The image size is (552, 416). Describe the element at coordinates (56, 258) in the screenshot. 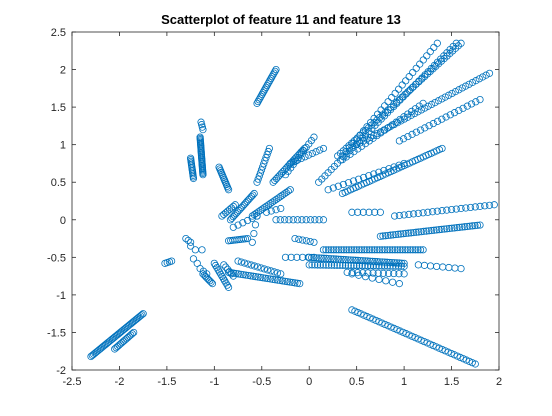

I see `y-tick-label: -0.5` at that location.